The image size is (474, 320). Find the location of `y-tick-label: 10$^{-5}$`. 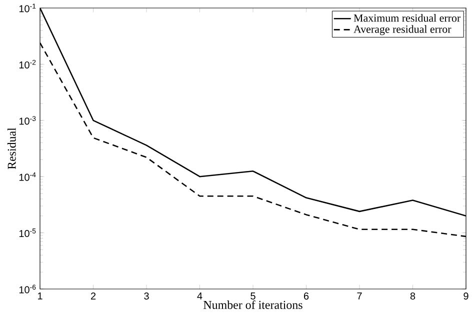

y-tick-label: 10$^{-5}$ is located at coordinates (27, 233).